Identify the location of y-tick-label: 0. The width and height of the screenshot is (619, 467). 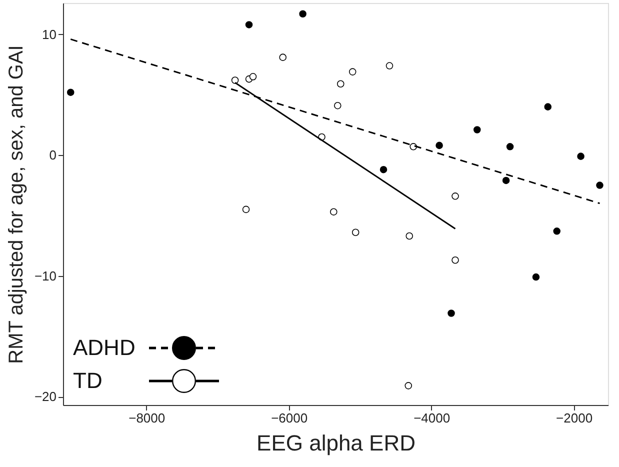
(52, 155).